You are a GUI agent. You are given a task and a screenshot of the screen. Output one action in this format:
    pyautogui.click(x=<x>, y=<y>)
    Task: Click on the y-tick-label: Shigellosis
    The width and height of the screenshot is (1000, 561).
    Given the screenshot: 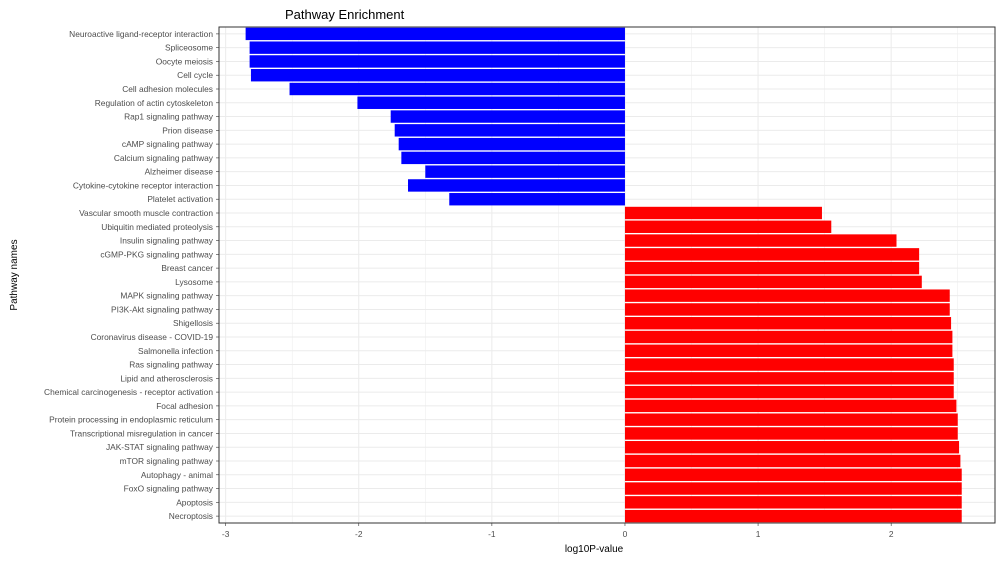 What is the action you would take?
    pyautogui.click(x=193, y=323)
    